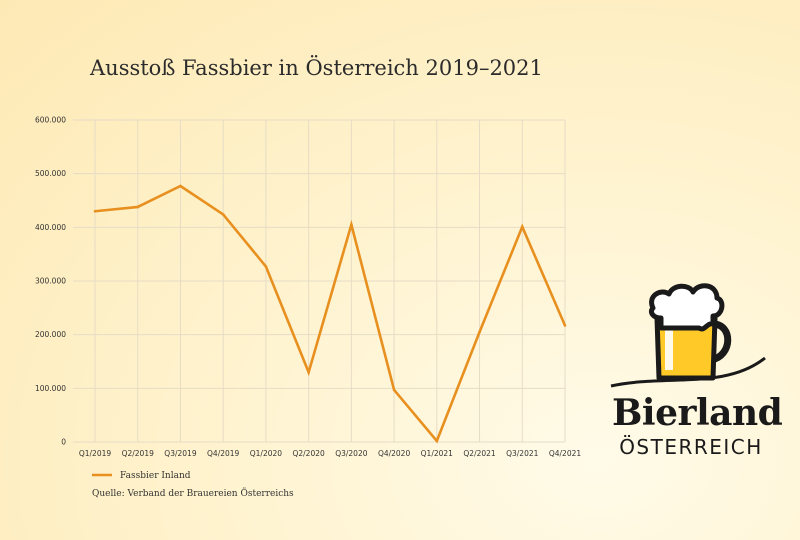 The image size is (800, 540). I want to click on y-tick-label: 0, so click(63, 442).